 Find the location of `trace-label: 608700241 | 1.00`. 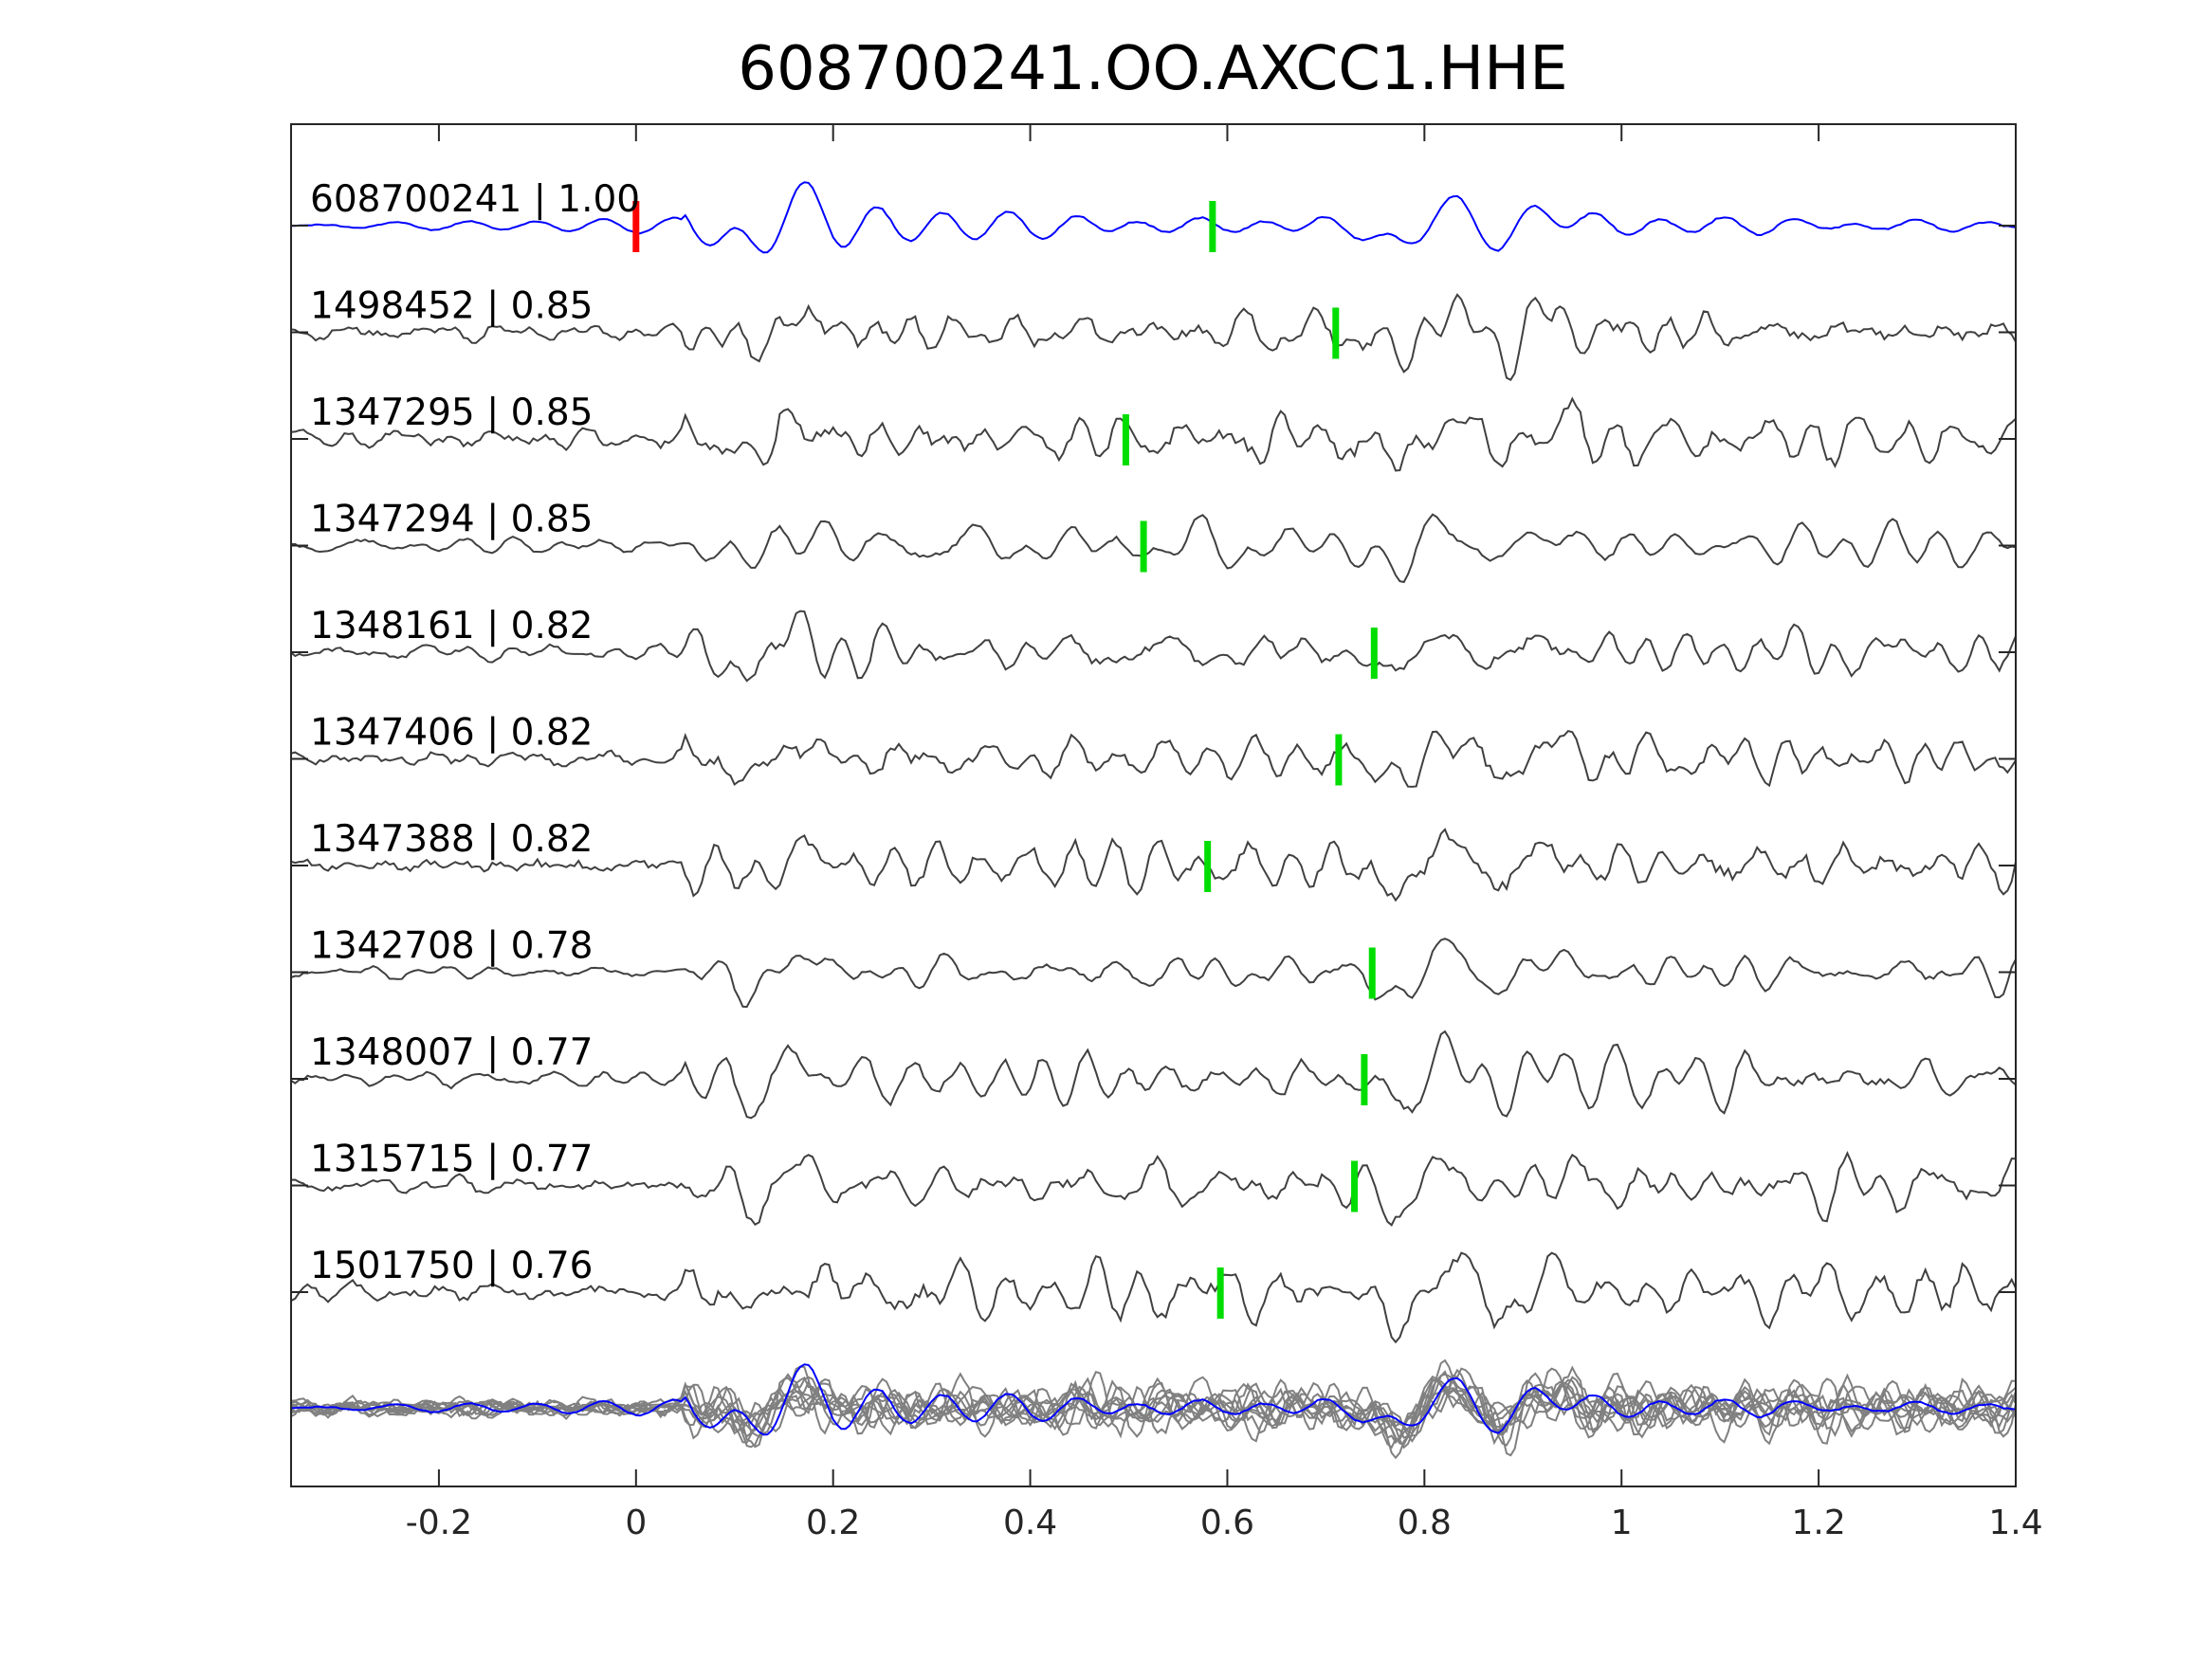

trace-label: 608700241 | 1.00 is located at coordinates (475, 199).